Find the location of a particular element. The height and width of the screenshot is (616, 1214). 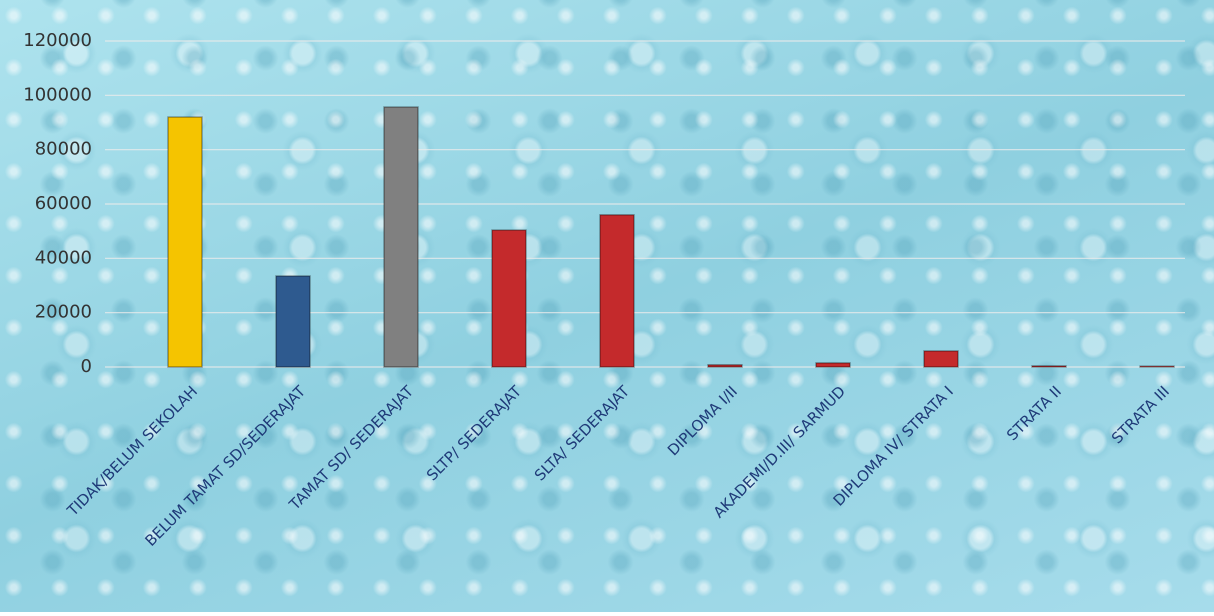

y-tick-label: 120000 is located at coordinates (57, 40).